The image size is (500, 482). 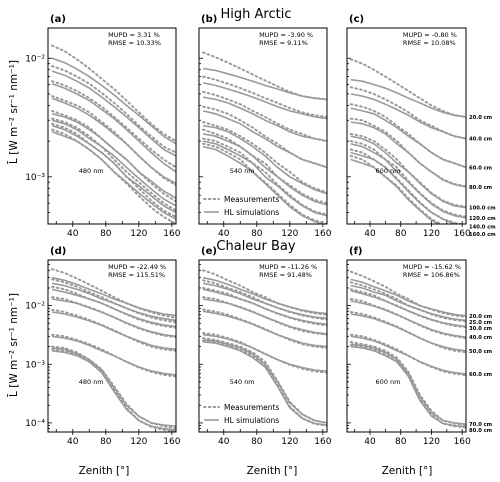 I want to click on depth-label-70-0-cm: 70.0 cm, so click(x=480, y=425).